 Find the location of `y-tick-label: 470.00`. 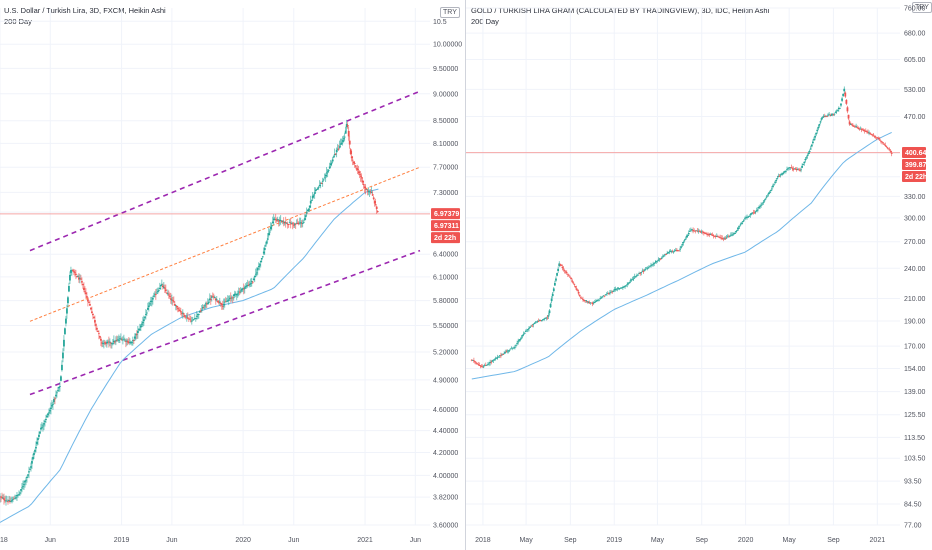

y-tick-label: 470.00 is located at coordinates (915, 117).